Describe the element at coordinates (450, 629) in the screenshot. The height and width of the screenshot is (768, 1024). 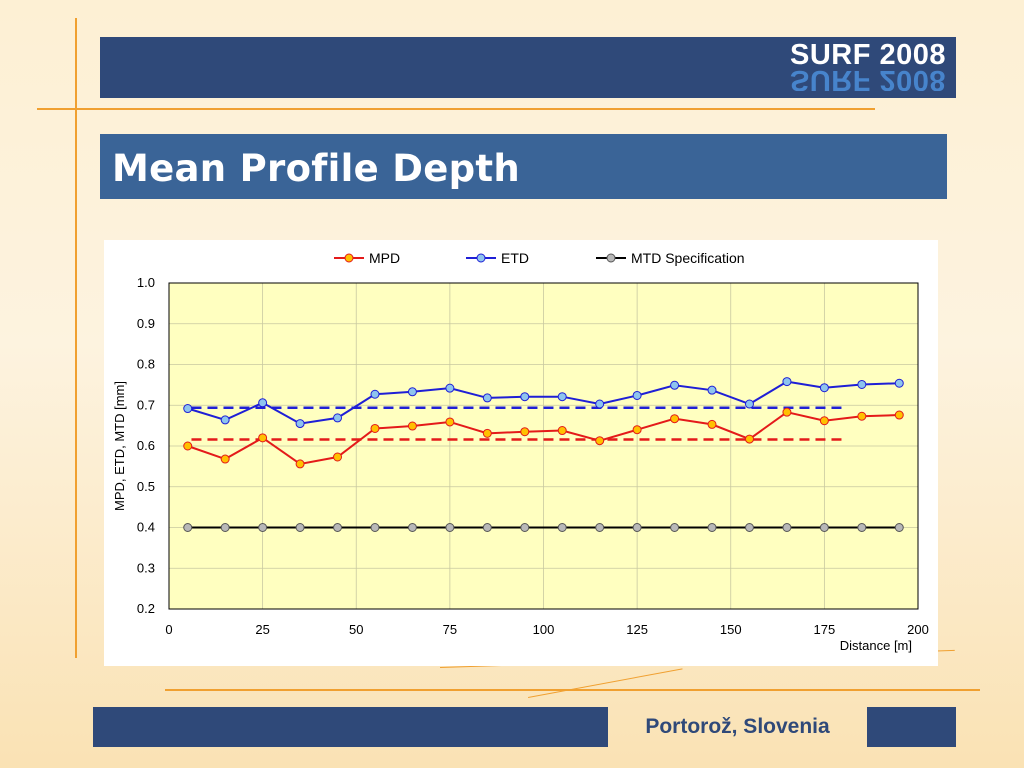
I see `x-tick-label: 75` at that location.